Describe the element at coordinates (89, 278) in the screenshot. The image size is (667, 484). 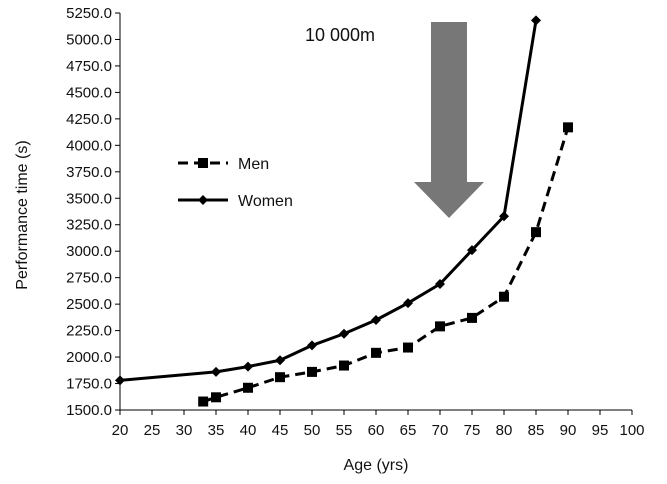
I see `y-tick-label: 2750.0` at that location.